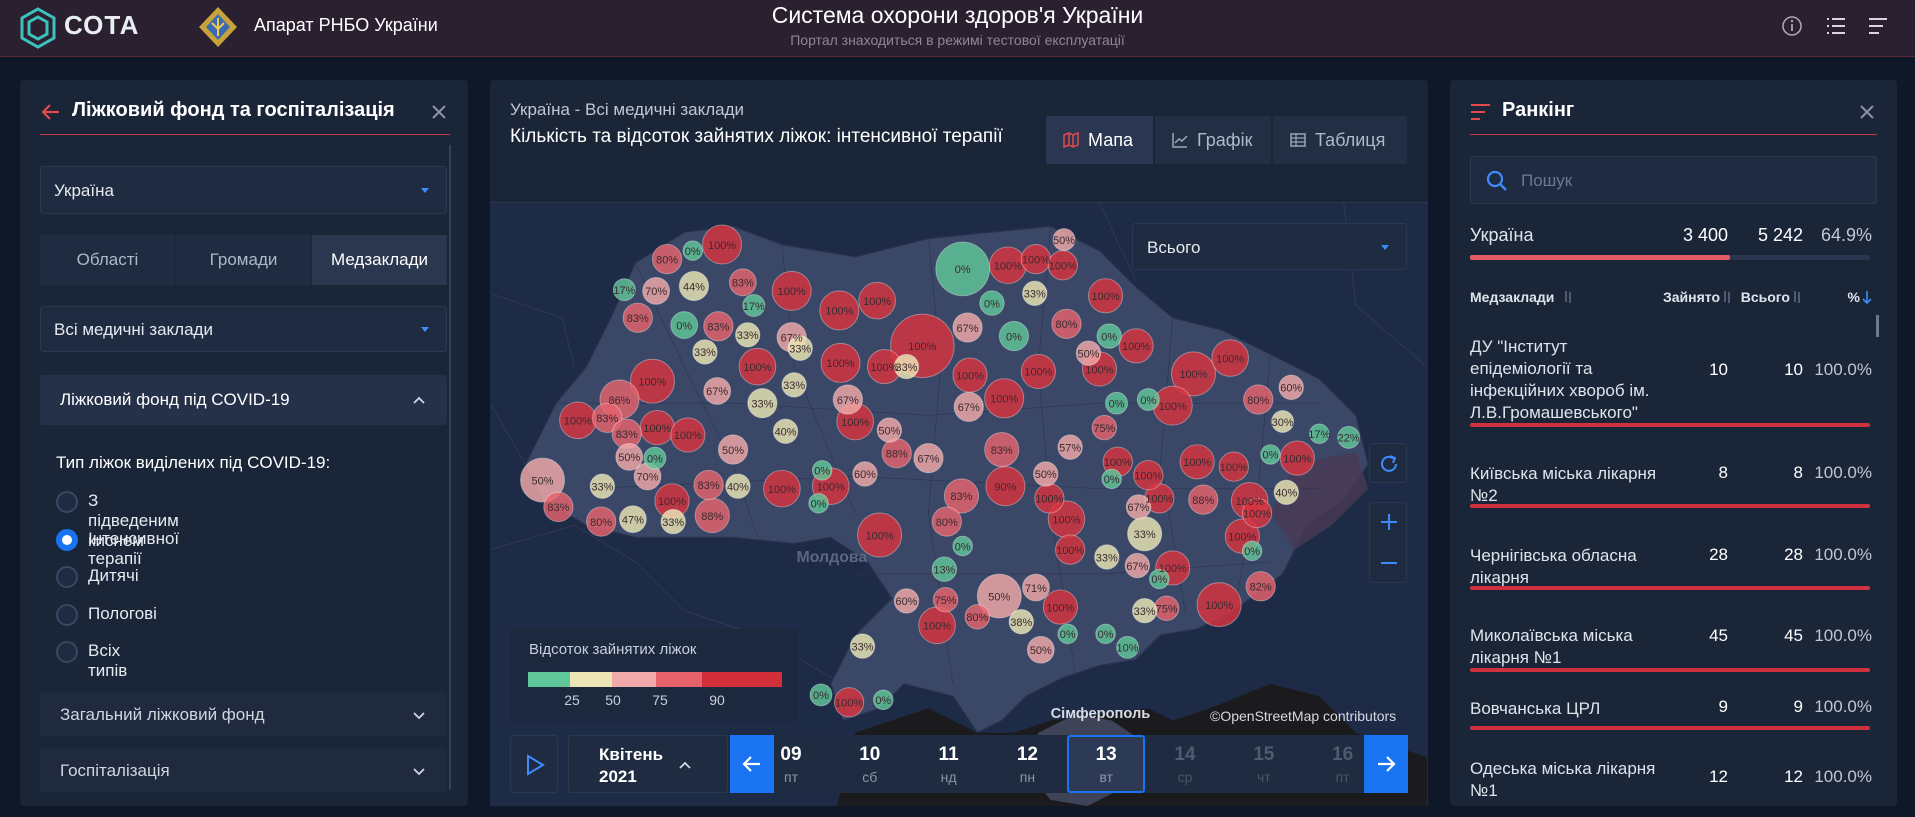 The image size is (1915, 817). What do you see at coordinates (1389, 563) in the screenshot?
I see `zoom-out` at bounding box center [1389, 563].